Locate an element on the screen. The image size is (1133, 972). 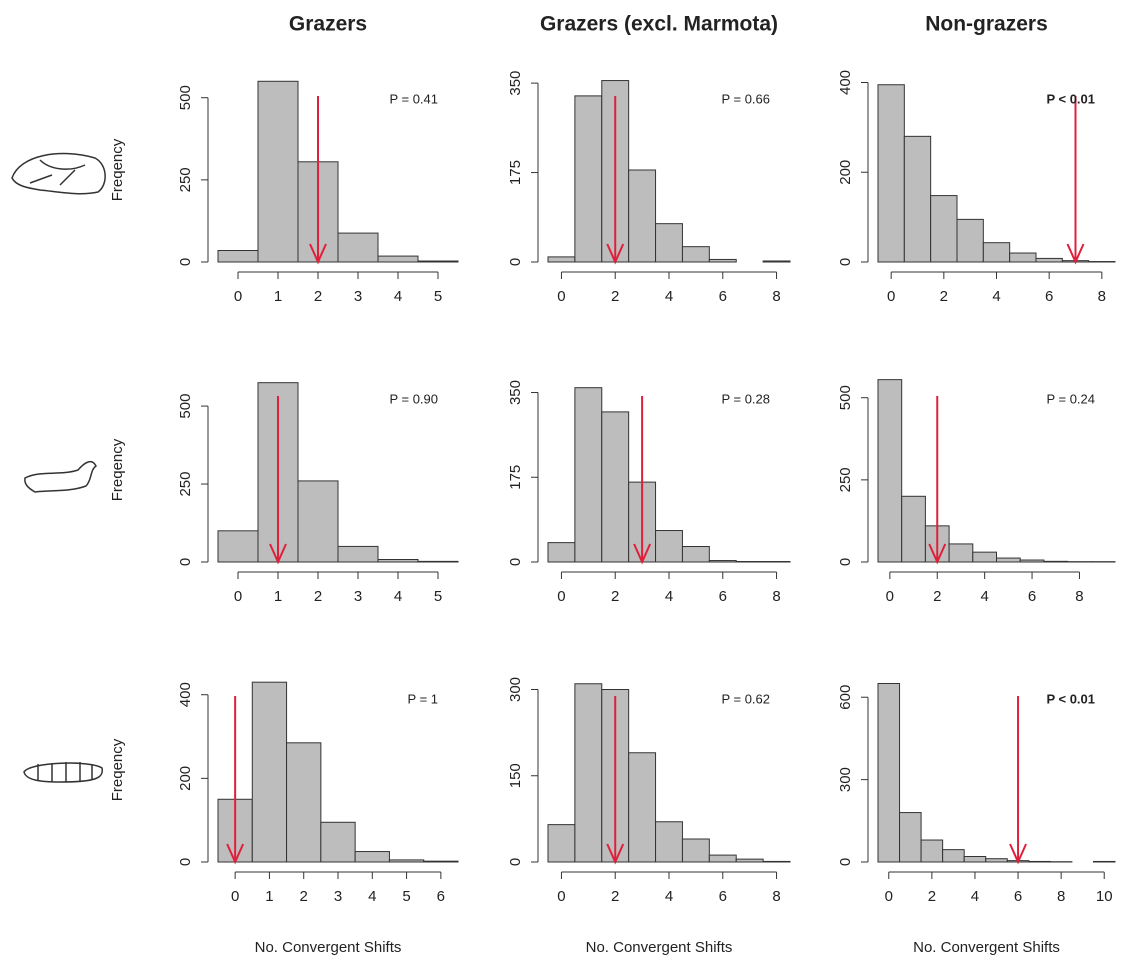
mandible-icon is located at coordinates (60, 476).